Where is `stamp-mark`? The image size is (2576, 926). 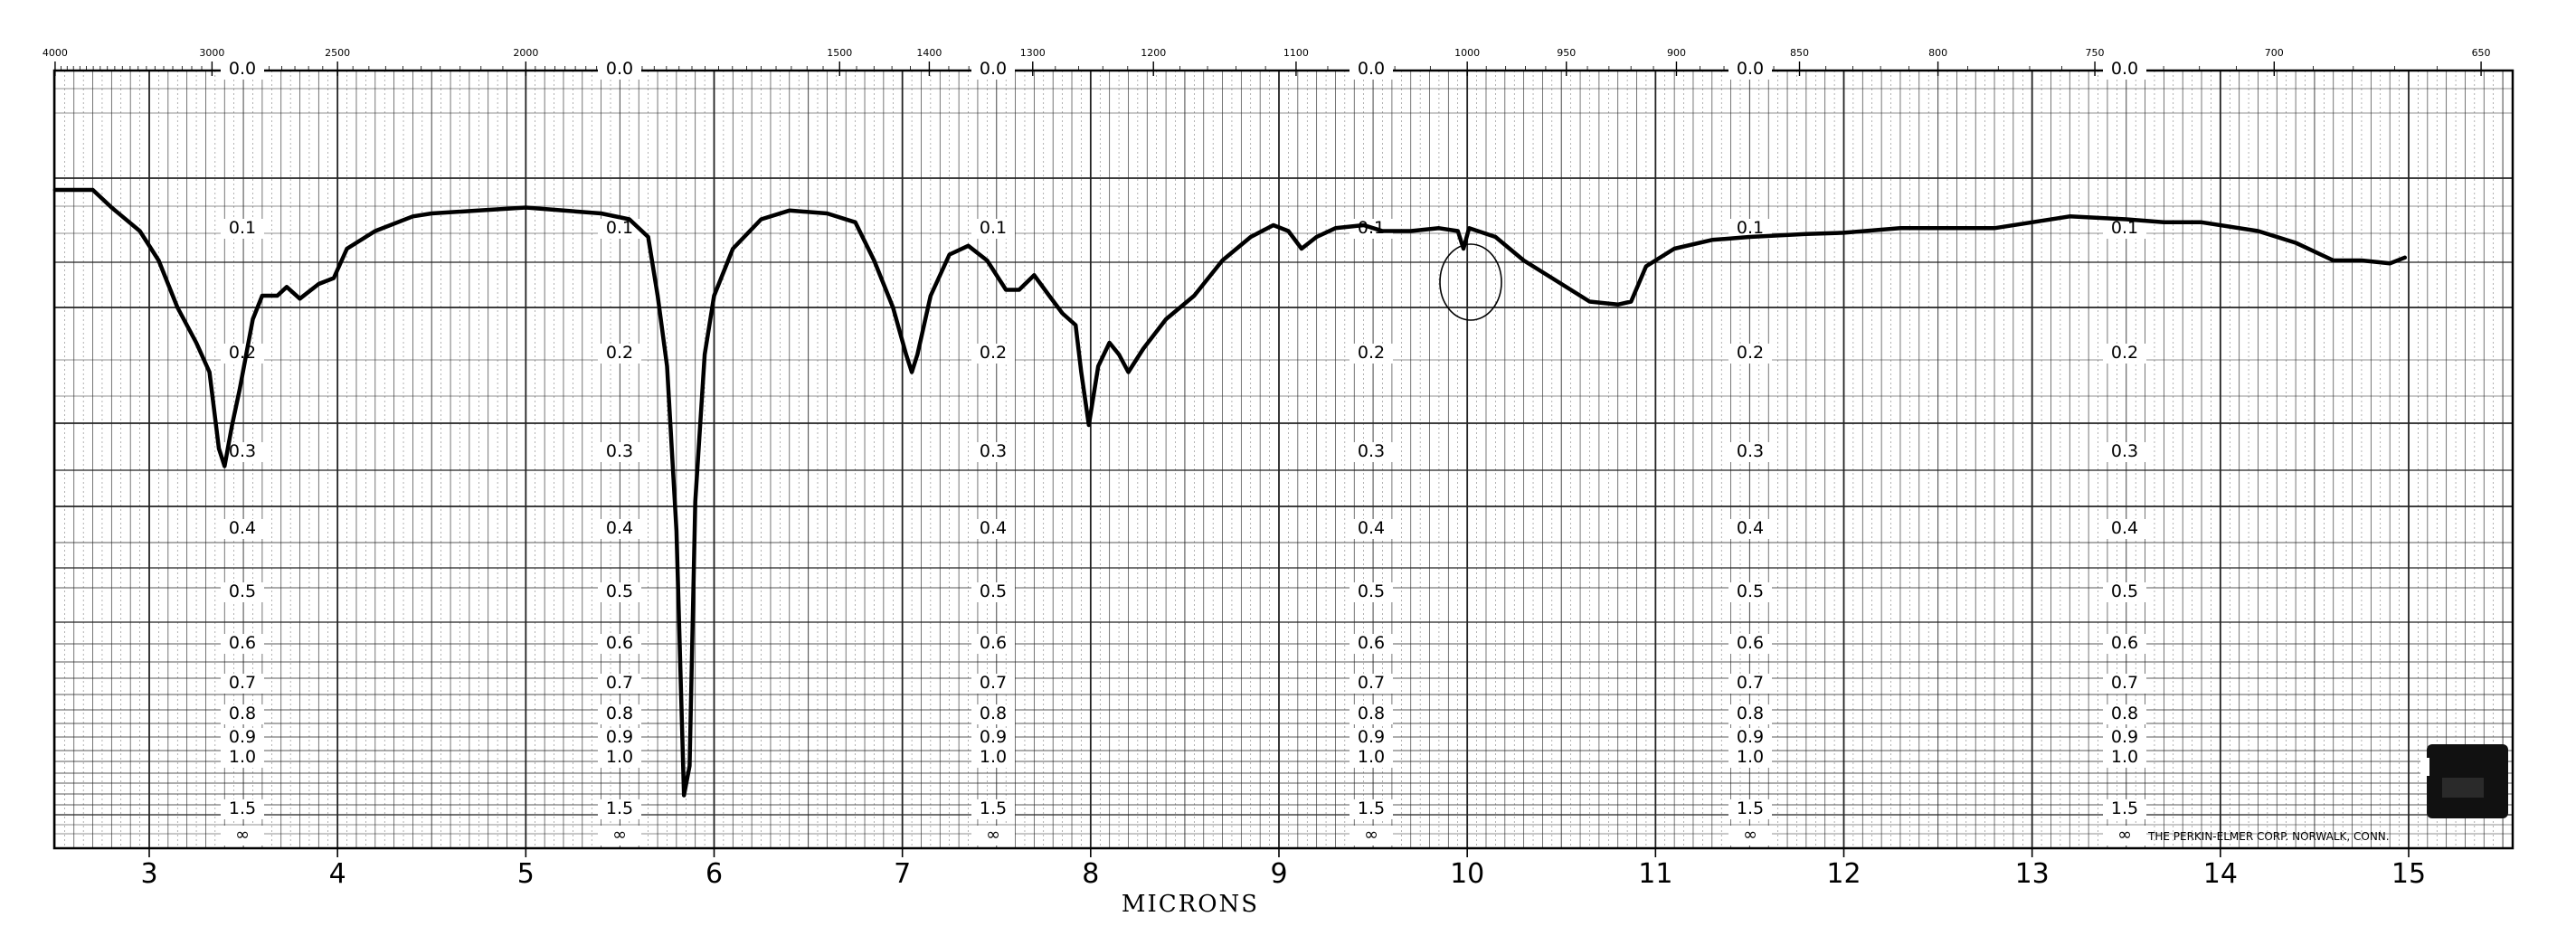
stamp-mark is located at coordinates (2464, 781).